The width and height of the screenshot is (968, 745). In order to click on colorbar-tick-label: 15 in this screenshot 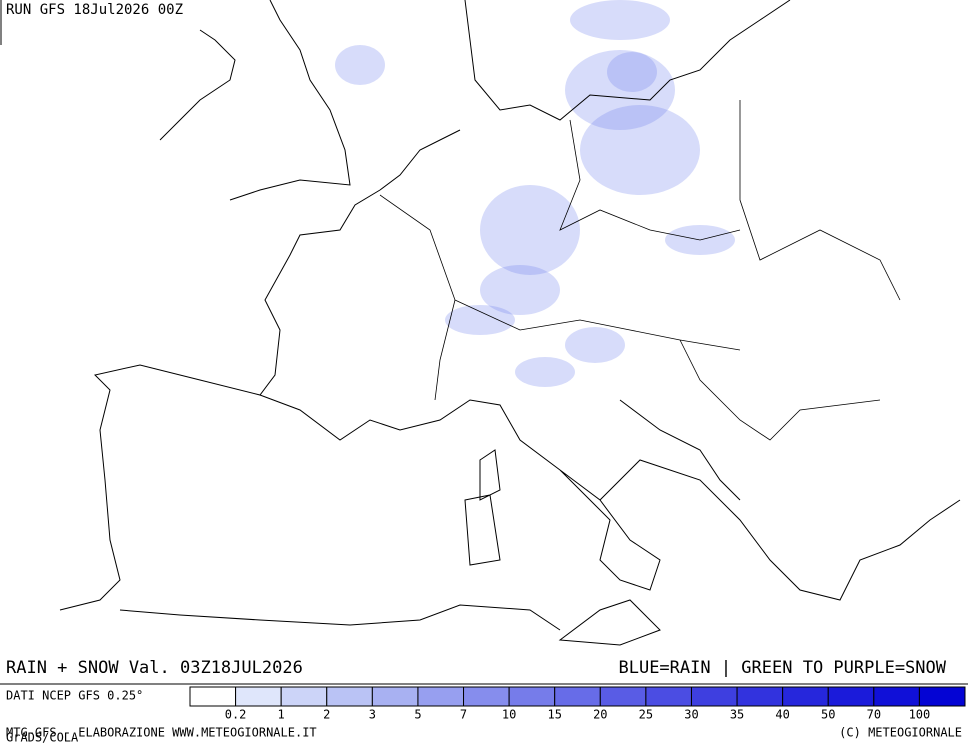, I will do `click(554, 715)`.